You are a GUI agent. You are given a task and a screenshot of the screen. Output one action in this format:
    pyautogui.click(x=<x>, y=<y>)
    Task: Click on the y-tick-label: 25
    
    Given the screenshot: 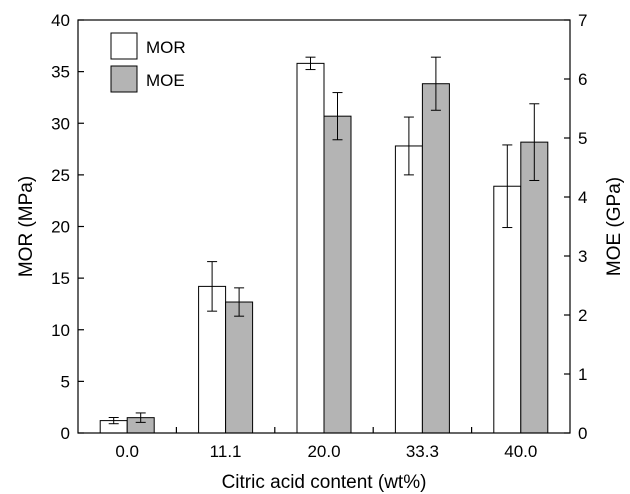 What is the action you would take?
    pyautogui.click(x=60, y=175)
    